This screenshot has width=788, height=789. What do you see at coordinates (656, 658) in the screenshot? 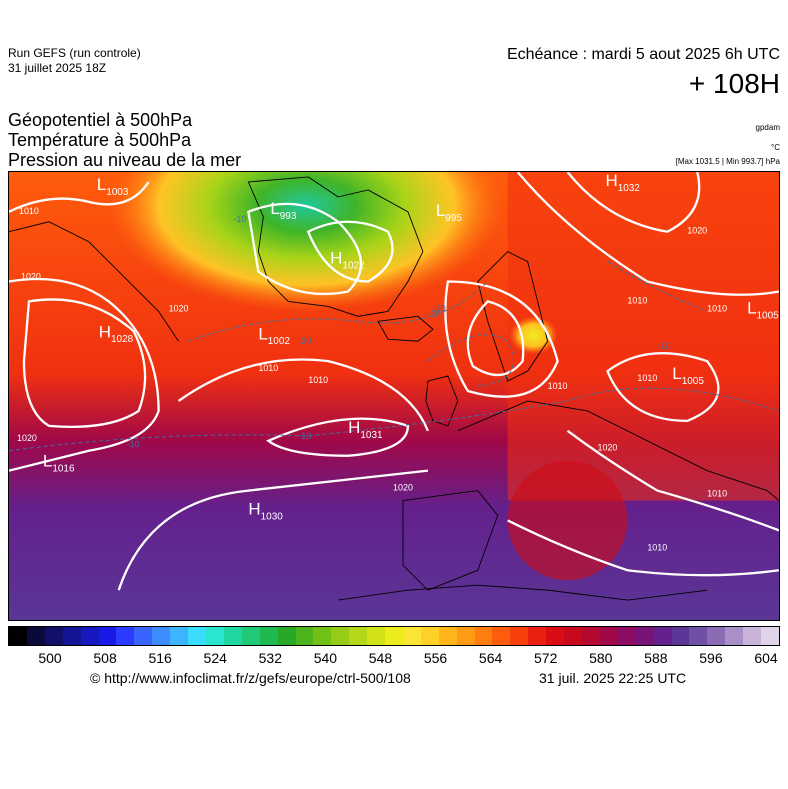
I see `colorbar-tick-label: 588` at bounding box center [656, 658].